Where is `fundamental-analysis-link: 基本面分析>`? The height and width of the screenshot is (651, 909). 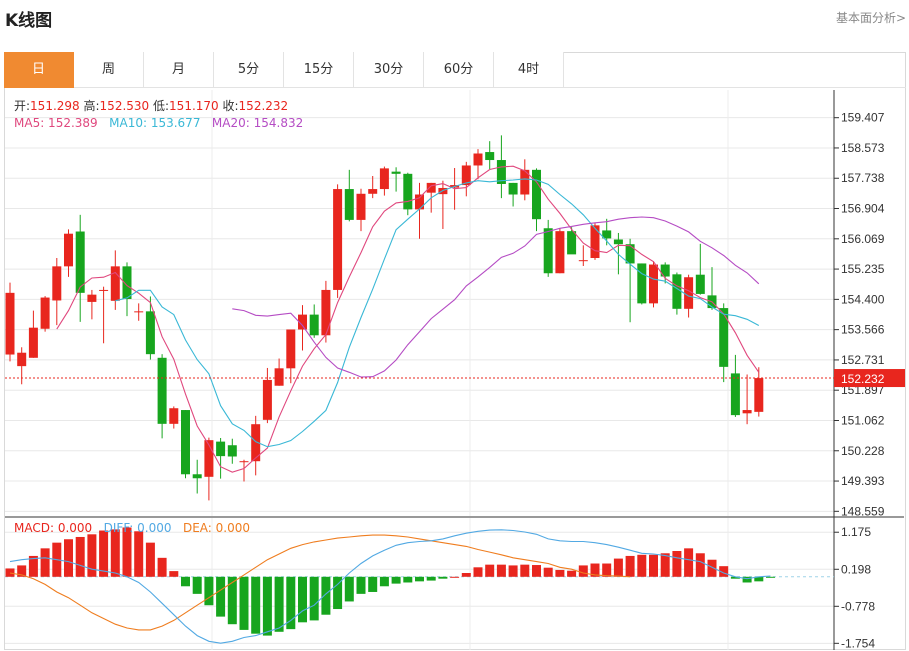
fundamental-analysis-link: 基本面分析> is located at coordinates (870, 18).